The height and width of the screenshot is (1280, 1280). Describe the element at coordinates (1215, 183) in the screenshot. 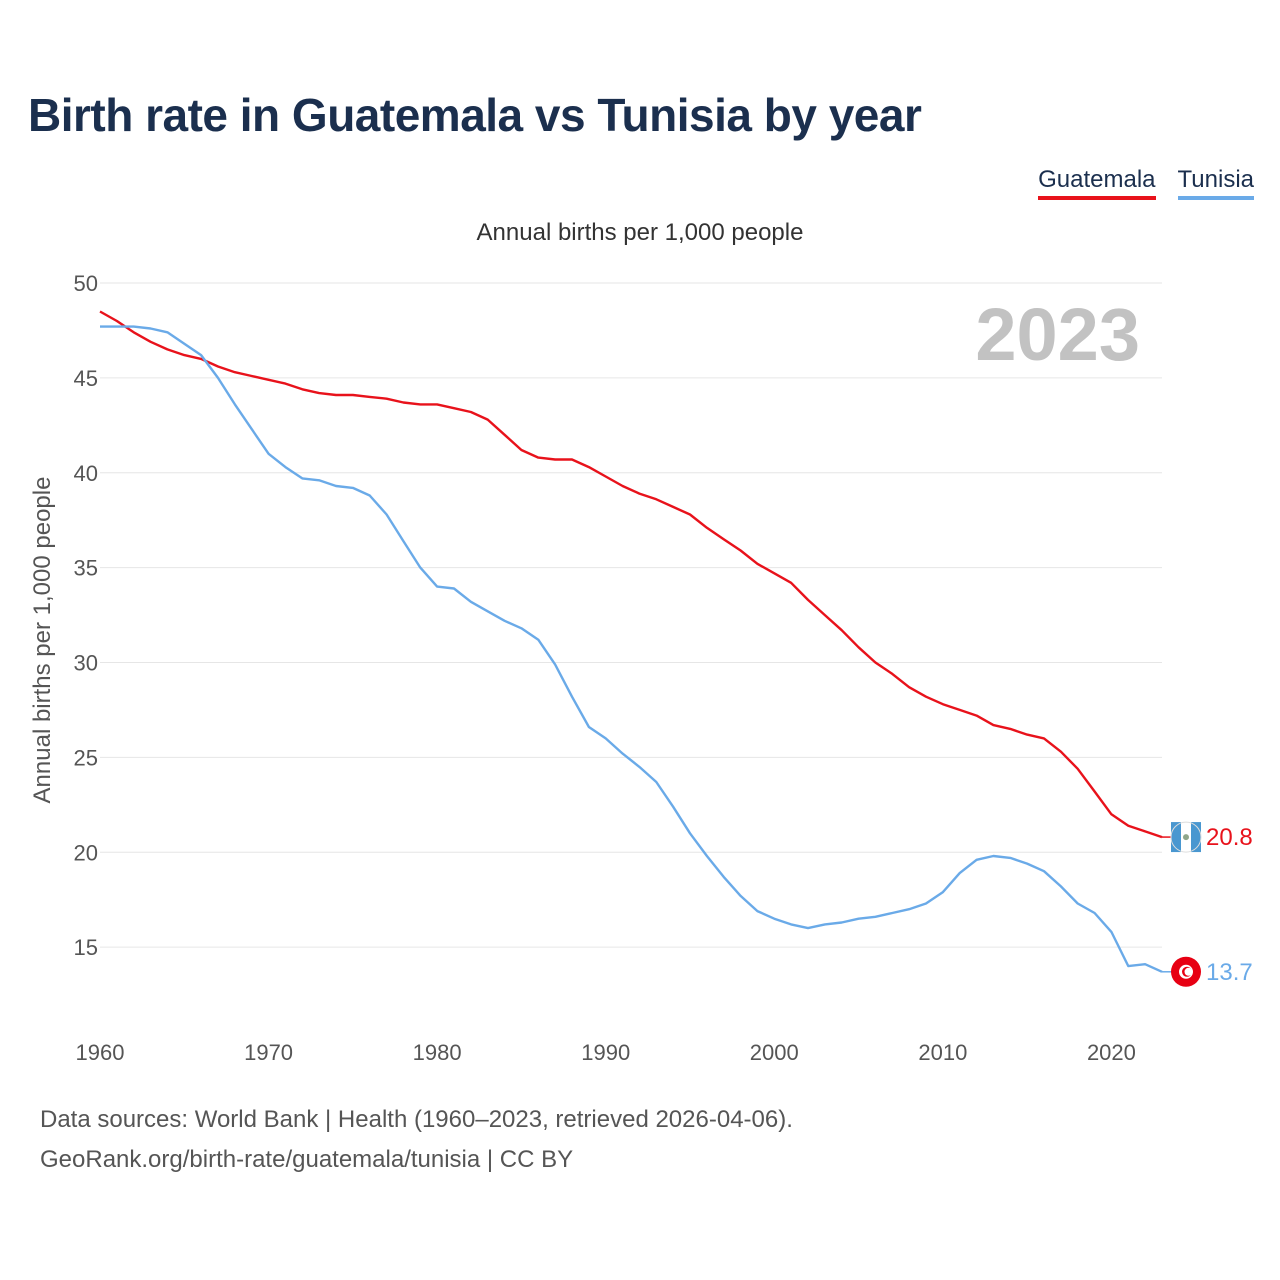

I see `legend-item-tunisia: Tunisia` at that location.